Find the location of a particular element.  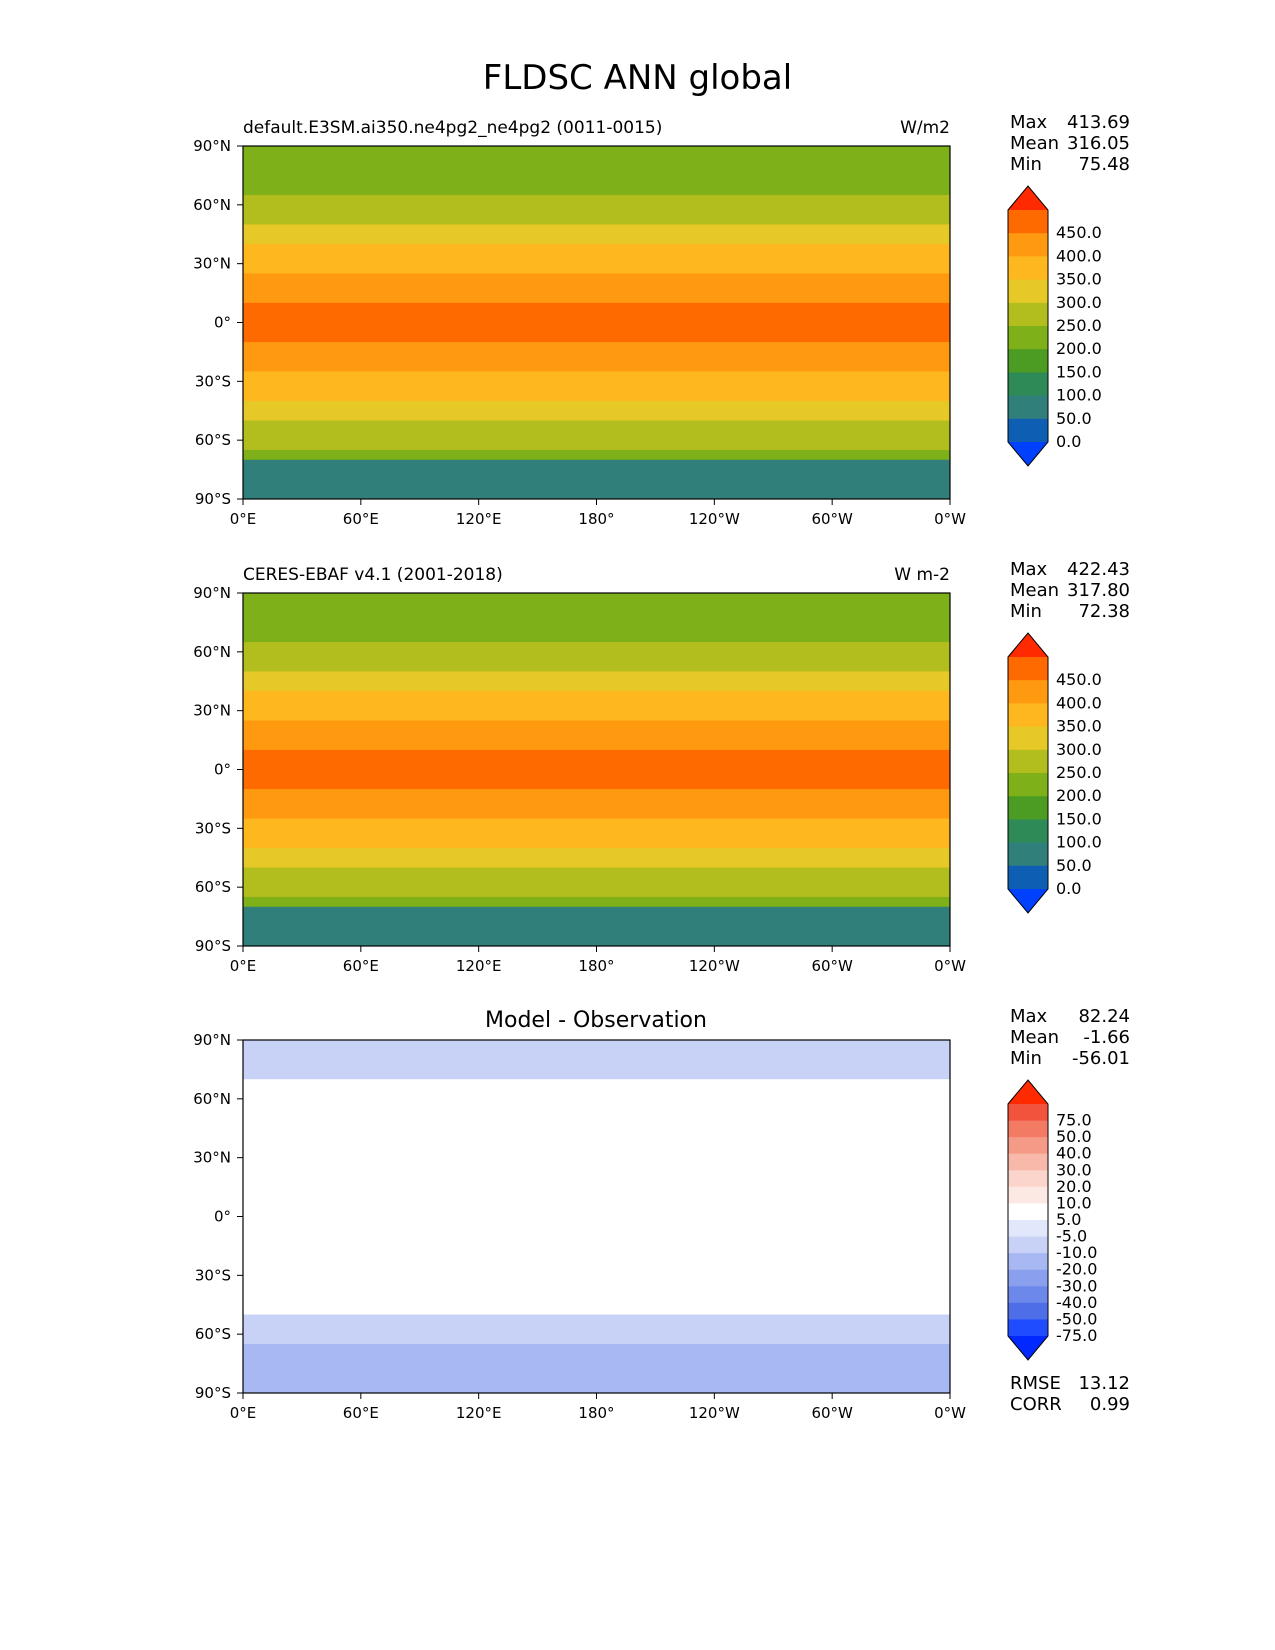

colorbar-extend-max is located at coordinates (1028, 198).